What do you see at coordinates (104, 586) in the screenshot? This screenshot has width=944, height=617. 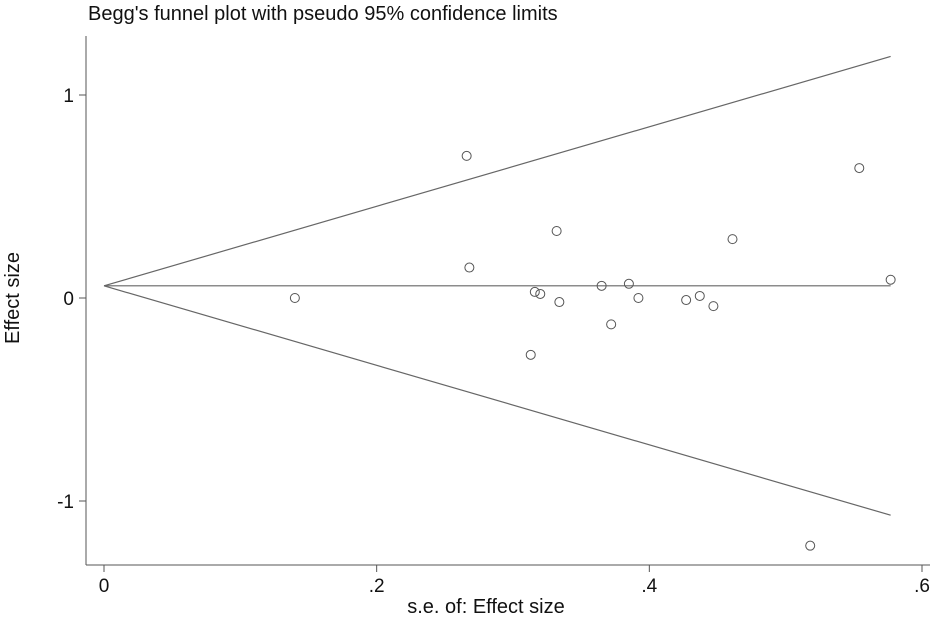 I see `x-tick-label: 0` at bounding box center [104, 586].